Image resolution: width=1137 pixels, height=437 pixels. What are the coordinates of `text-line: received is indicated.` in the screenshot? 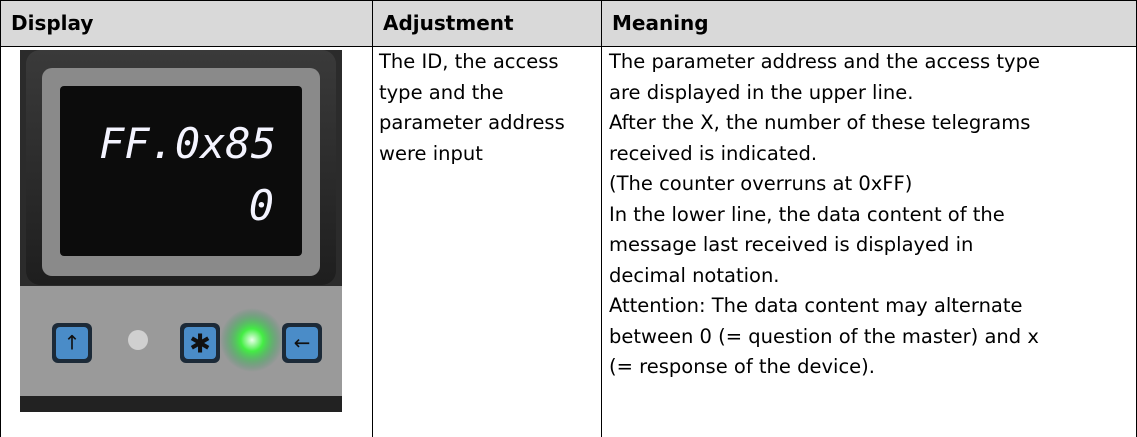 It's located at (713, 153).